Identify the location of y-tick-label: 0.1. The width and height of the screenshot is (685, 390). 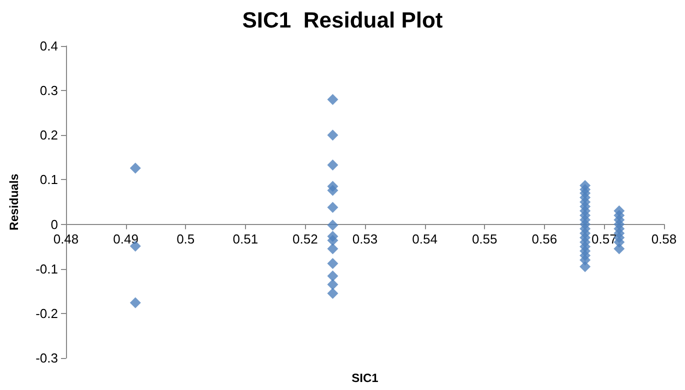
(49, 180).